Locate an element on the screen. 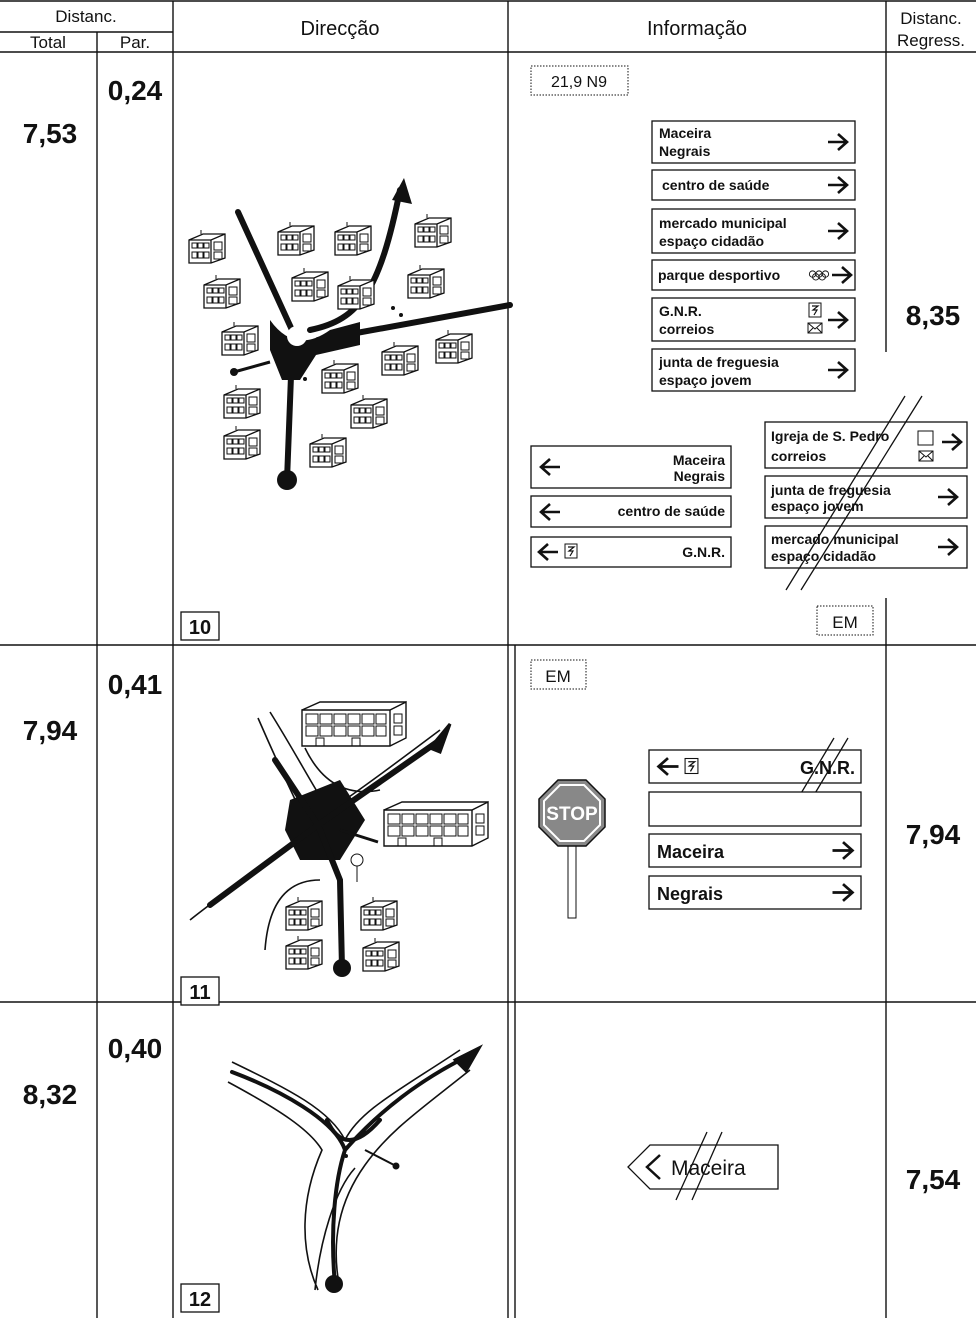  step-number: 11 is located at coordinates (199, 993).